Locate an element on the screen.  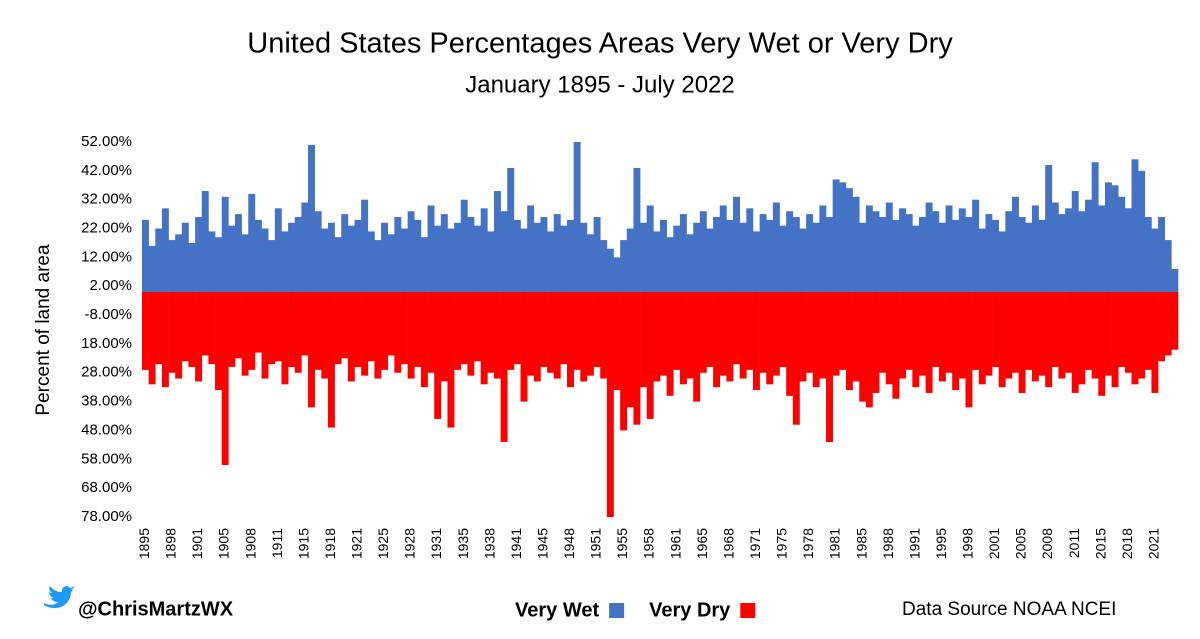
y-tick-label: 12.00% is located at coordinates (106, 256).